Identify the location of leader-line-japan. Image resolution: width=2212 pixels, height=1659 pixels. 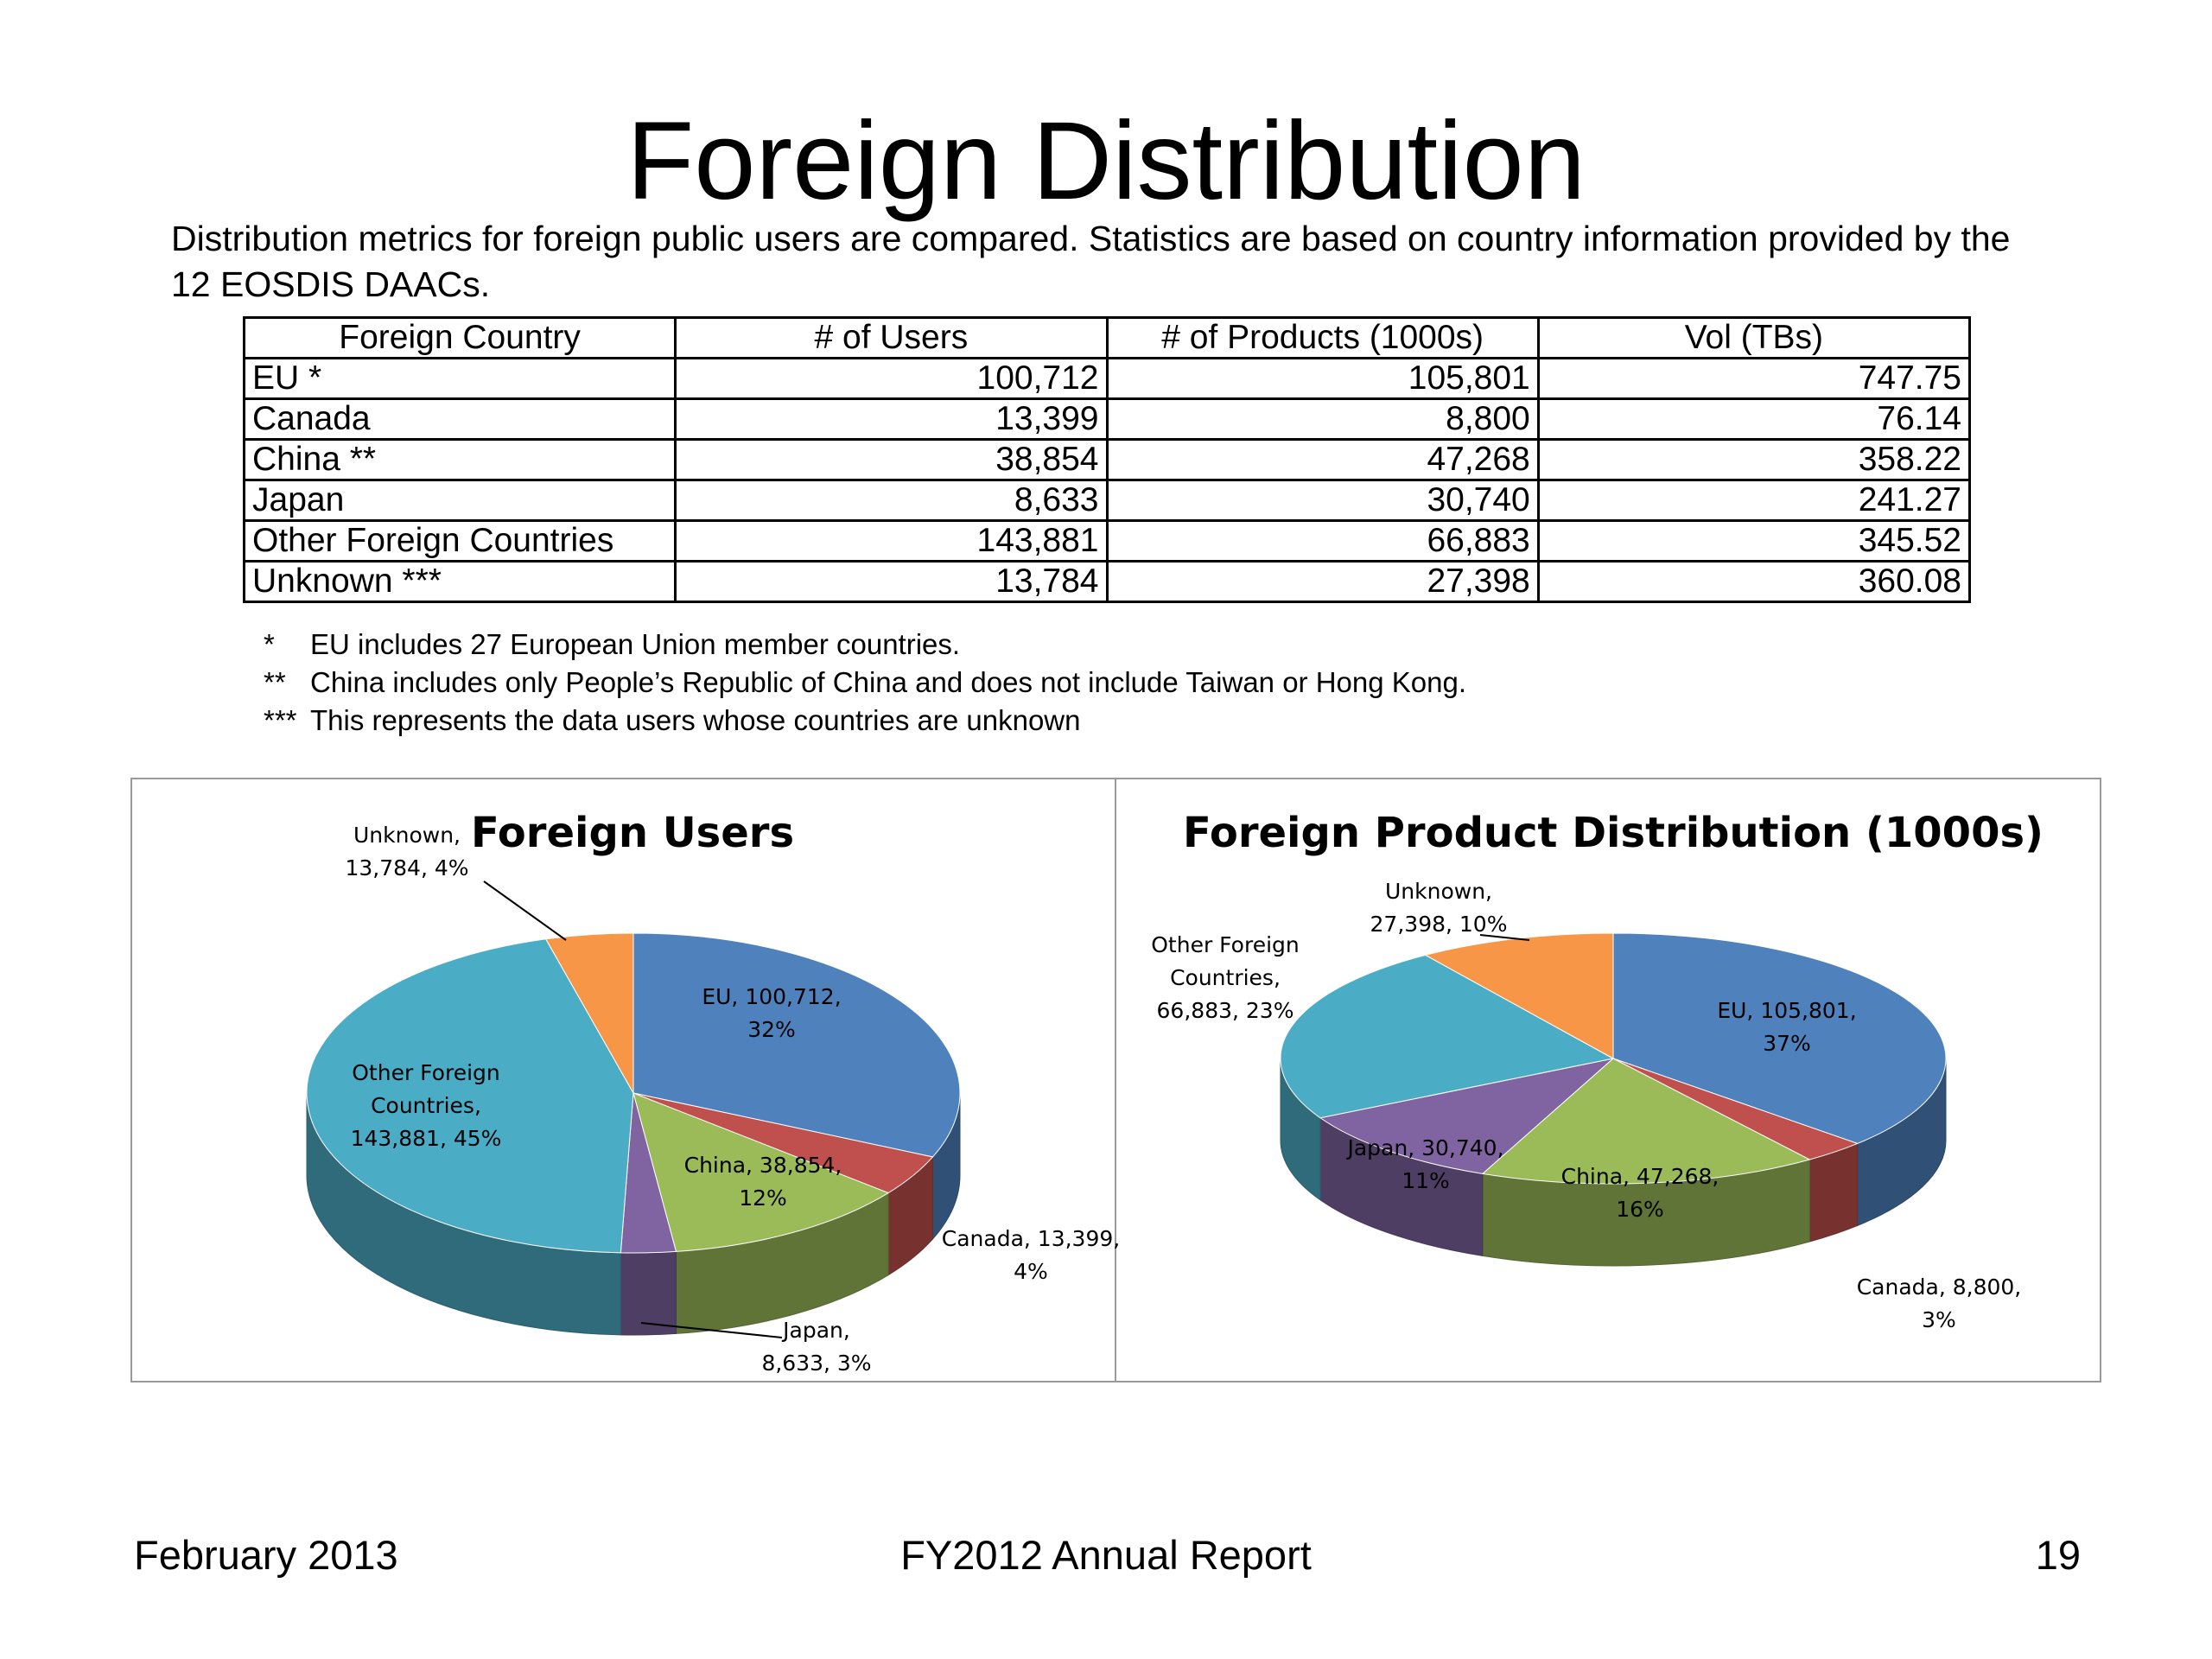
(711, 1330).